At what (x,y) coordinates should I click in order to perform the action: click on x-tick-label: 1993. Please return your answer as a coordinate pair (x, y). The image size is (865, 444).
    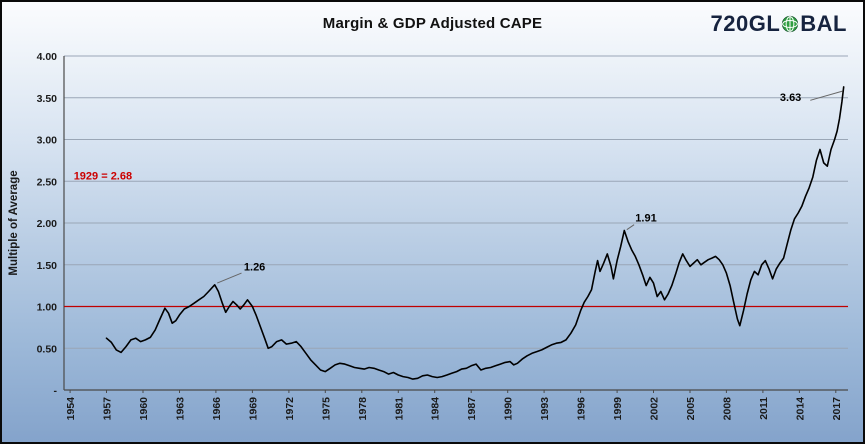
    Looking at the image, I should click on (545, 409).